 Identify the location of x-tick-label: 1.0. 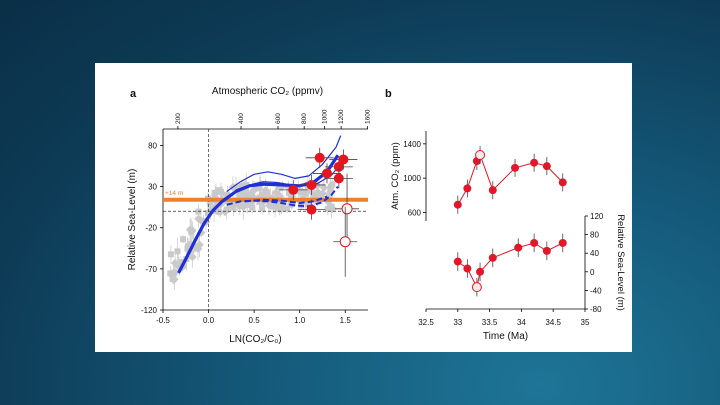
(300, 320).